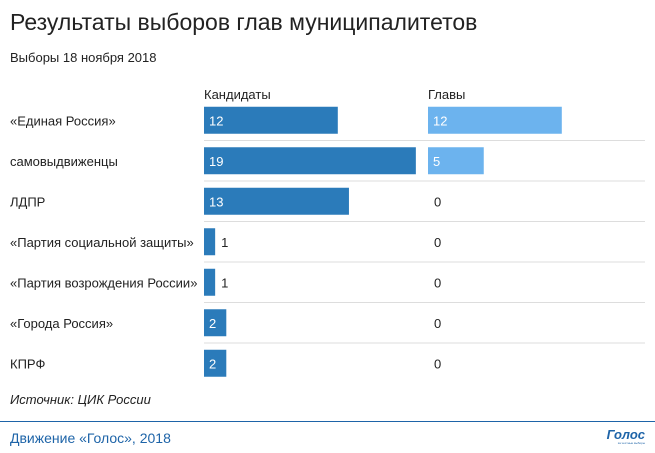 This screenshot has width=655, height=453. What do you see at coordinates (83, 57) in the screenshot?
I see `chart-subtitle: Выборы 18 ноября 2018` at bounding box center [83, 57].